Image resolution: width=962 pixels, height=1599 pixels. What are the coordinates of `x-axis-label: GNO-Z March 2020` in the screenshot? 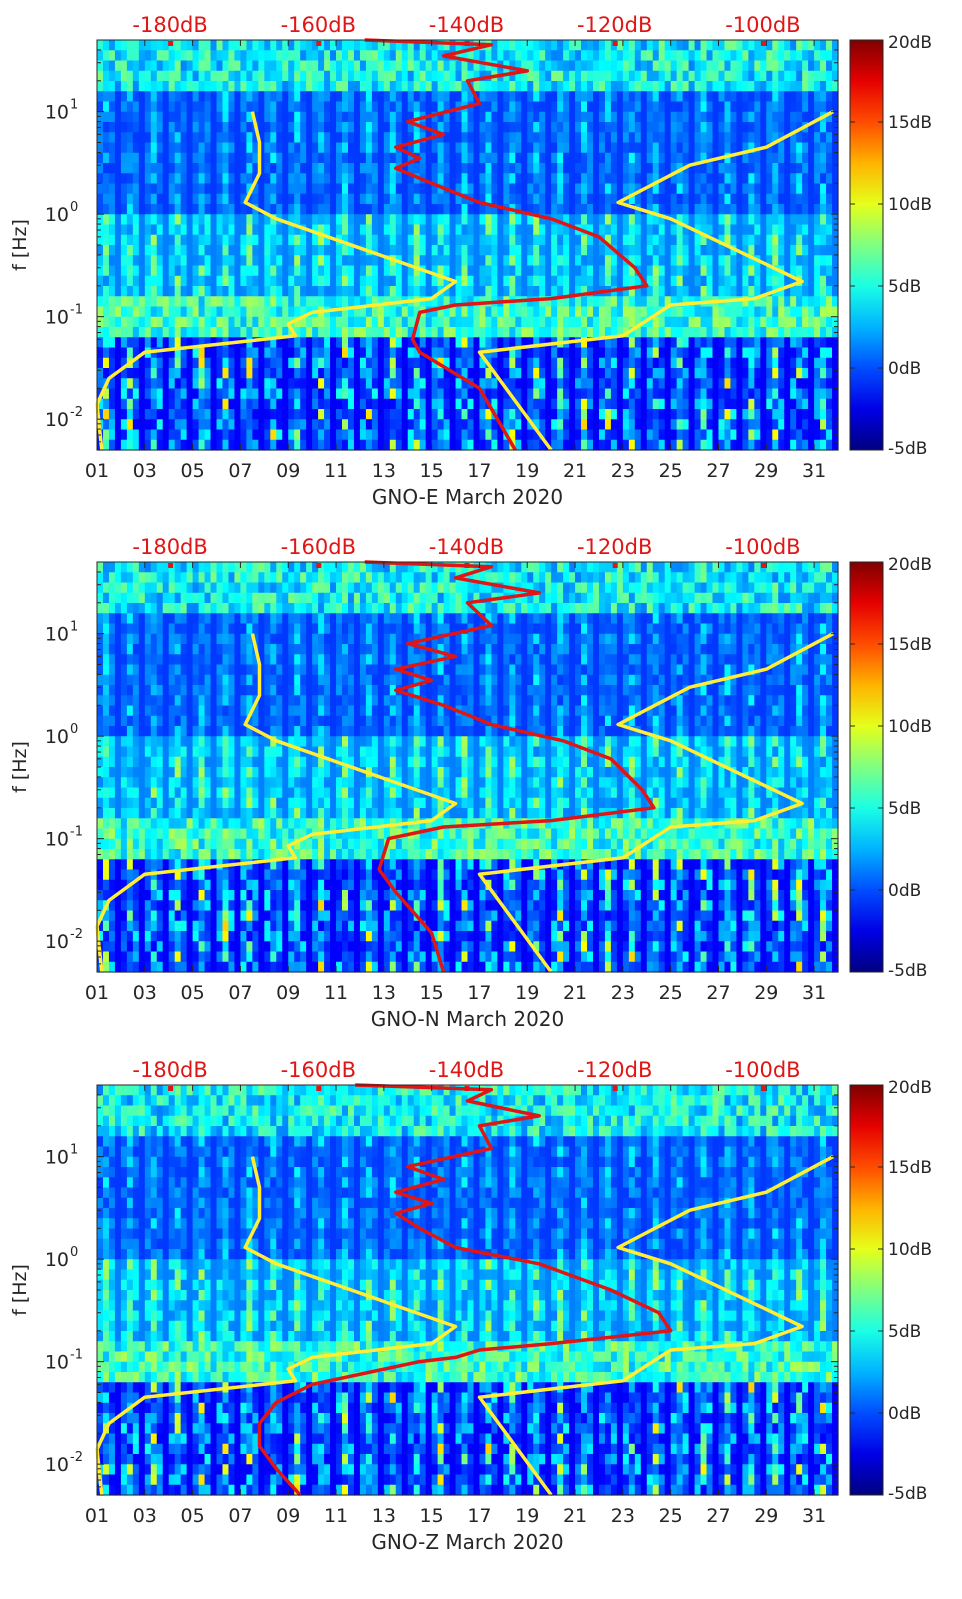 It's located at (467, 1542).